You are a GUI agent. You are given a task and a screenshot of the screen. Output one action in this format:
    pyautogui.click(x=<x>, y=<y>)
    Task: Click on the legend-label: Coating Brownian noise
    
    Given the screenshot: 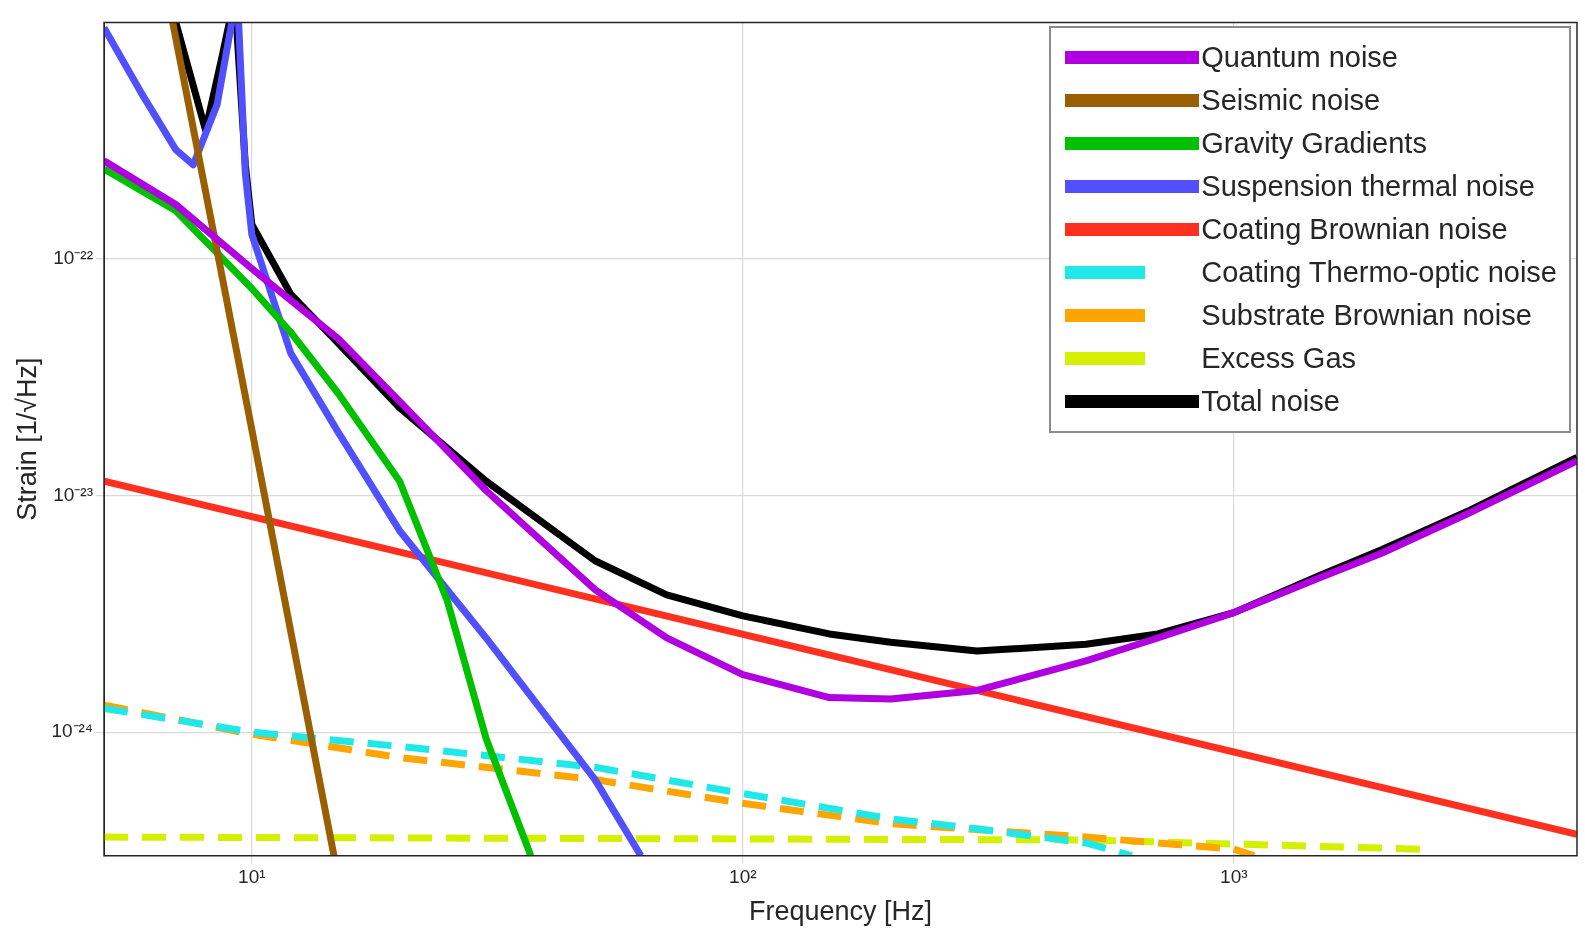 What is the action you would take?
    pyautogui.click(x=1354, y=229)
    